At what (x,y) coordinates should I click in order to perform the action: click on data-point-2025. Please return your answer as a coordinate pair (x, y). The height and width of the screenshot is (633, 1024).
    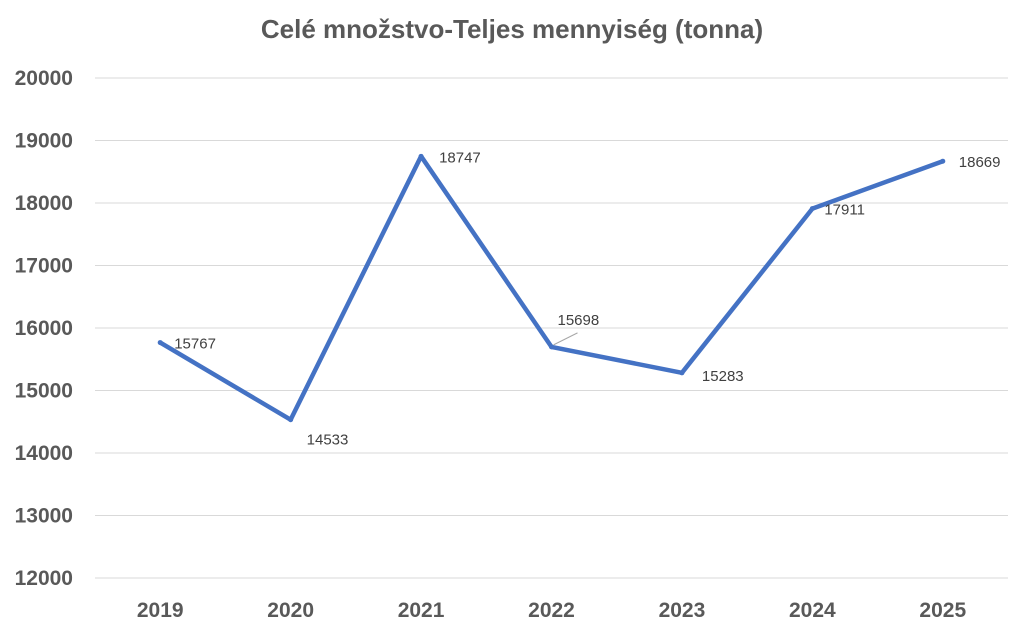
    Looking at the image, I should click on (943, 161).